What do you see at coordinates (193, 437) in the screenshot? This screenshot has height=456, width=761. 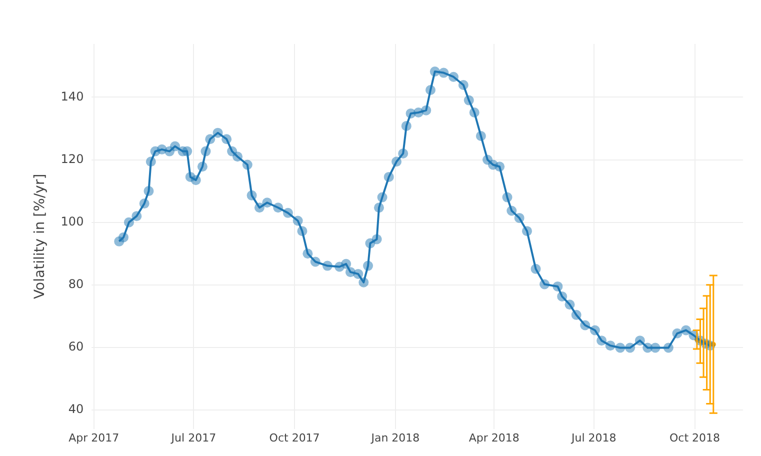 I see `x-tick-label: Jul 2017` at bounding box center [193, 437].